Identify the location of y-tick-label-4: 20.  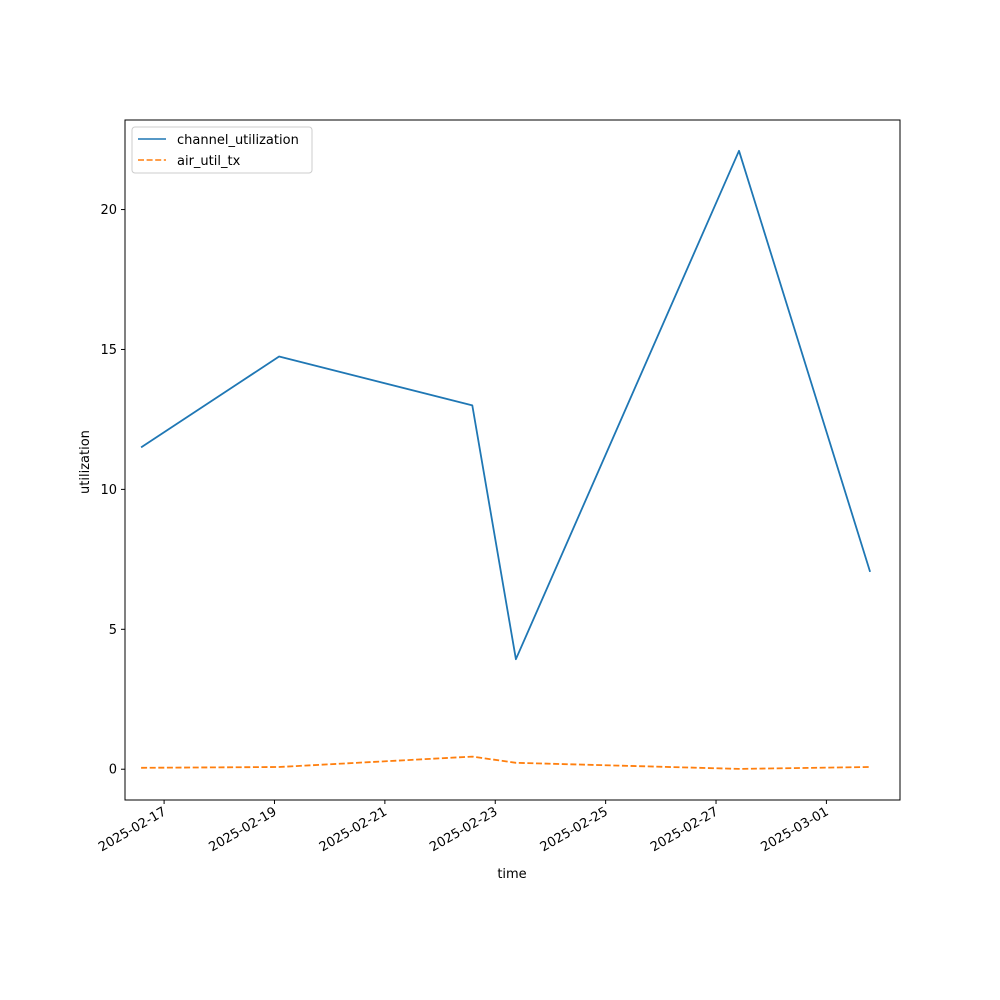
(108, 210).